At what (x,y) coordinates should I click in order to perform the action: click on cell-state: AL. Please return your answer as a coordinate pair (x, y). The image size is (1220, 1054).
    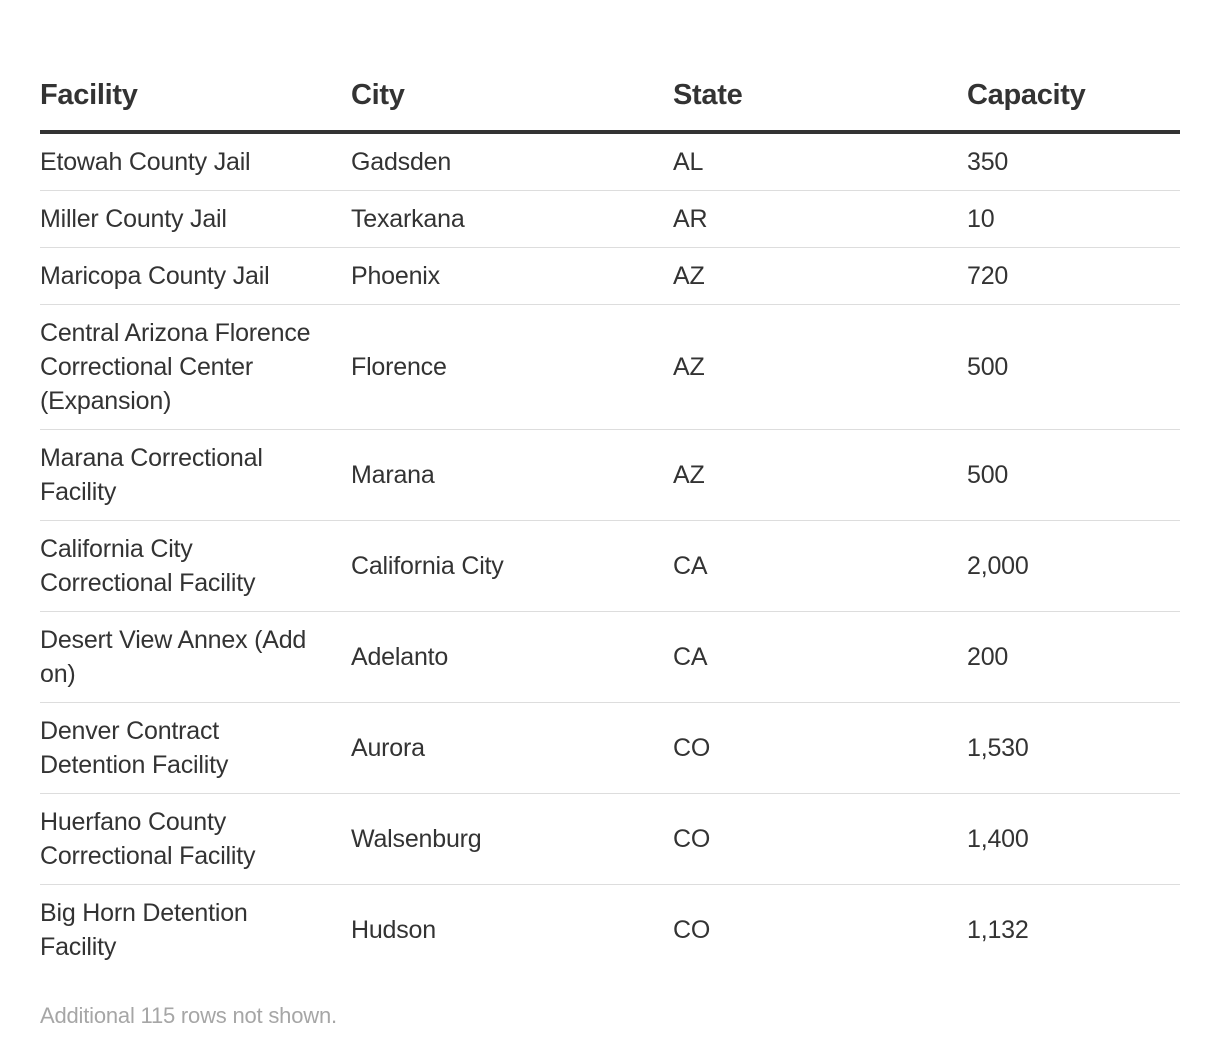
    Looking at the image, I should click on (820, 161).